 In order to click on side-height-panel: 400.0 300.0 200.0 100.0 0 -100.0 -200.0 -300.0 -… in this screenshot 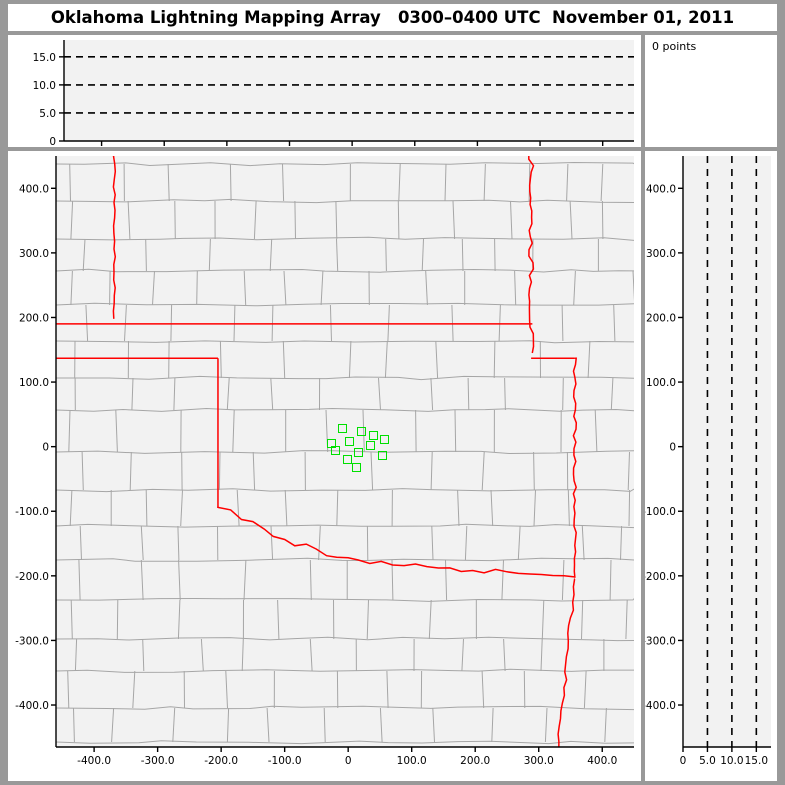, I will do `click(711, 466)`.